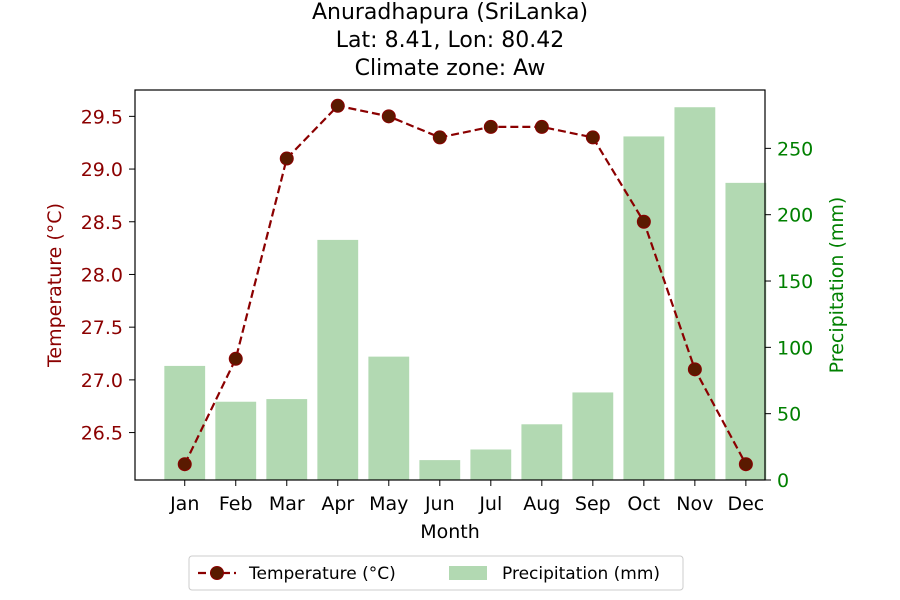  I want to click on precipitation-bar-aug, so click(542, 452).